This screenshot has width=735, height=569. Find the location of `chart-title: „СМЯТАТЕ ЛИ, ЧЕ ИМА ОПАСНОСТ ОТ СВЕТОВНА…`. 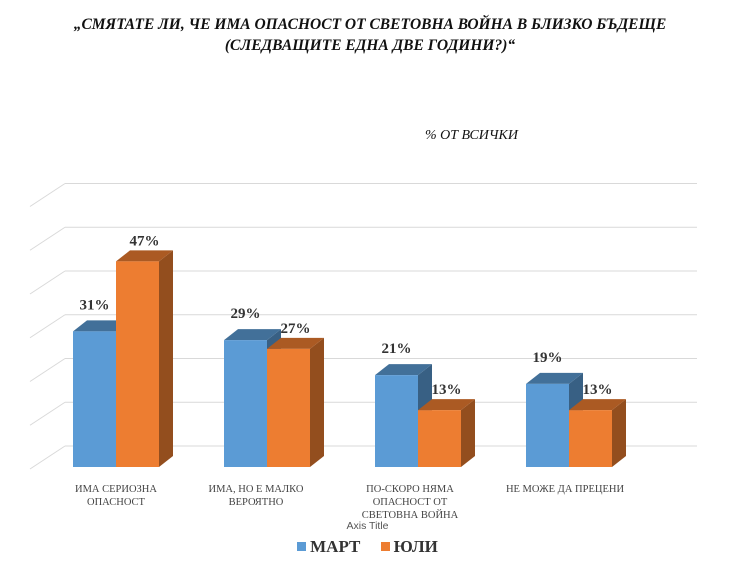

chart-title: „СМЯТАТЕ ЛИ, ЧЕ ИМА ОПАСНОСТ ОТ СВЕТОВНА… is located at coordinates (370, 35).